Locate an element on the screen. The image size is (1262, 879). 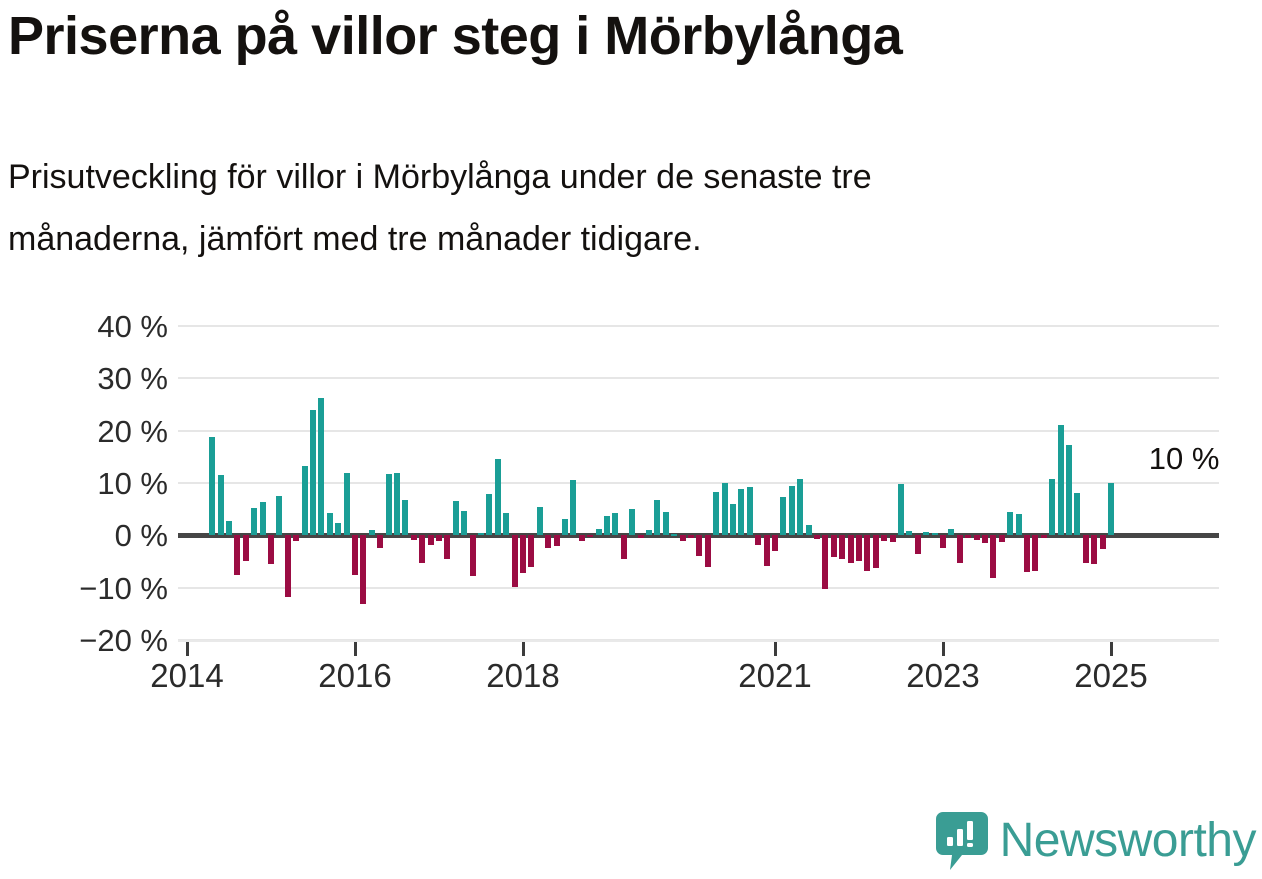
y-axis-tick-label: 30 % is located at coordinates (132, 379).